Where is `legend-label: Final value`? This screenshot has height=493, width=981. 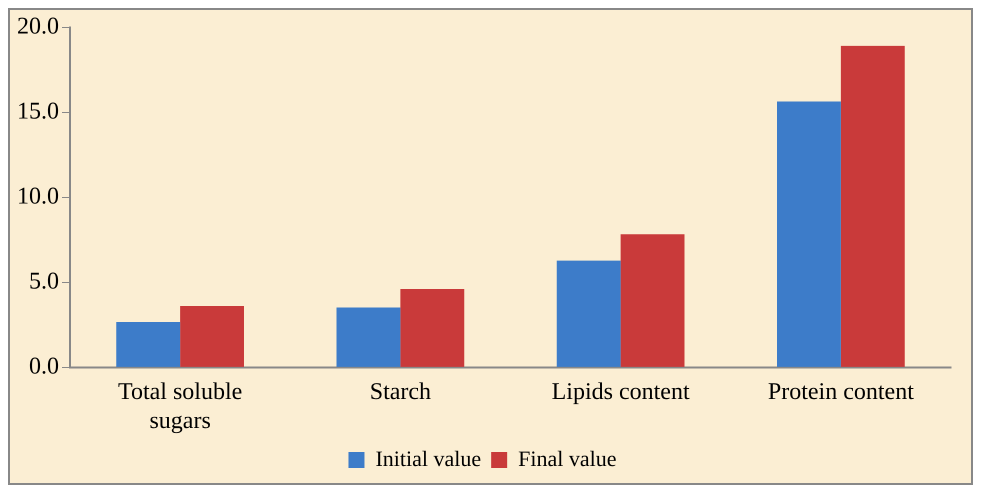
legend-label: Final value is located at coordinates (567, 458).